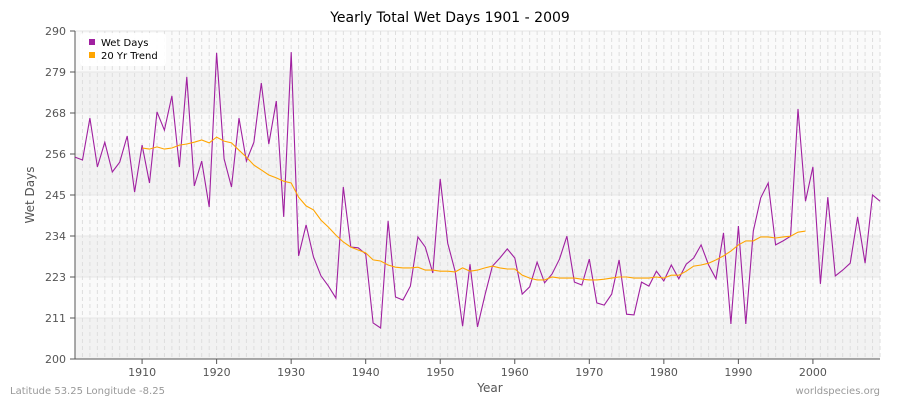  Describe the element at coordinates (449, 18) in the screenshot. I see `chart-title: Yearly Total Wet Days 1901 - 2009` at that location.